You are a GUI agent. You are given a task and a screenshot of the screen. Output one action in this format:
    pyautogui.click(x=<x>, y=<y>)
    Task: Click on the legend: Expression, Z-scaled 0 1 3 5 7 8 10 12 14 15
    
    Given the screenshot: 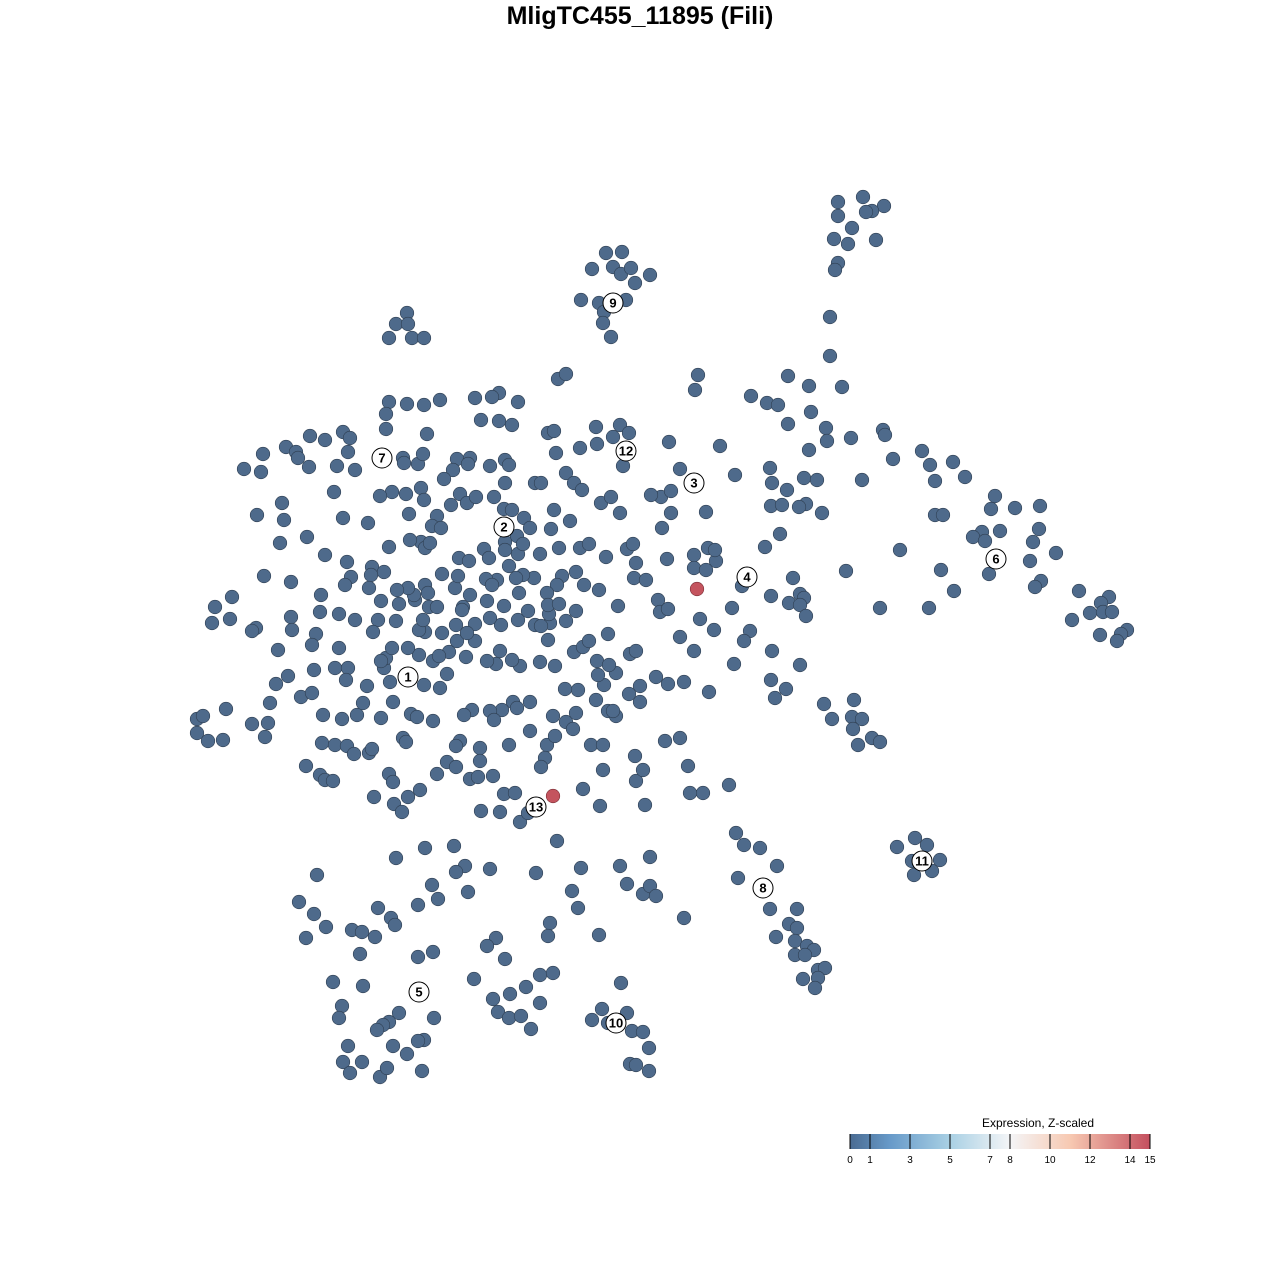 What is the action you would take?
    pyautogui.click(x=1001, y=1141)
    